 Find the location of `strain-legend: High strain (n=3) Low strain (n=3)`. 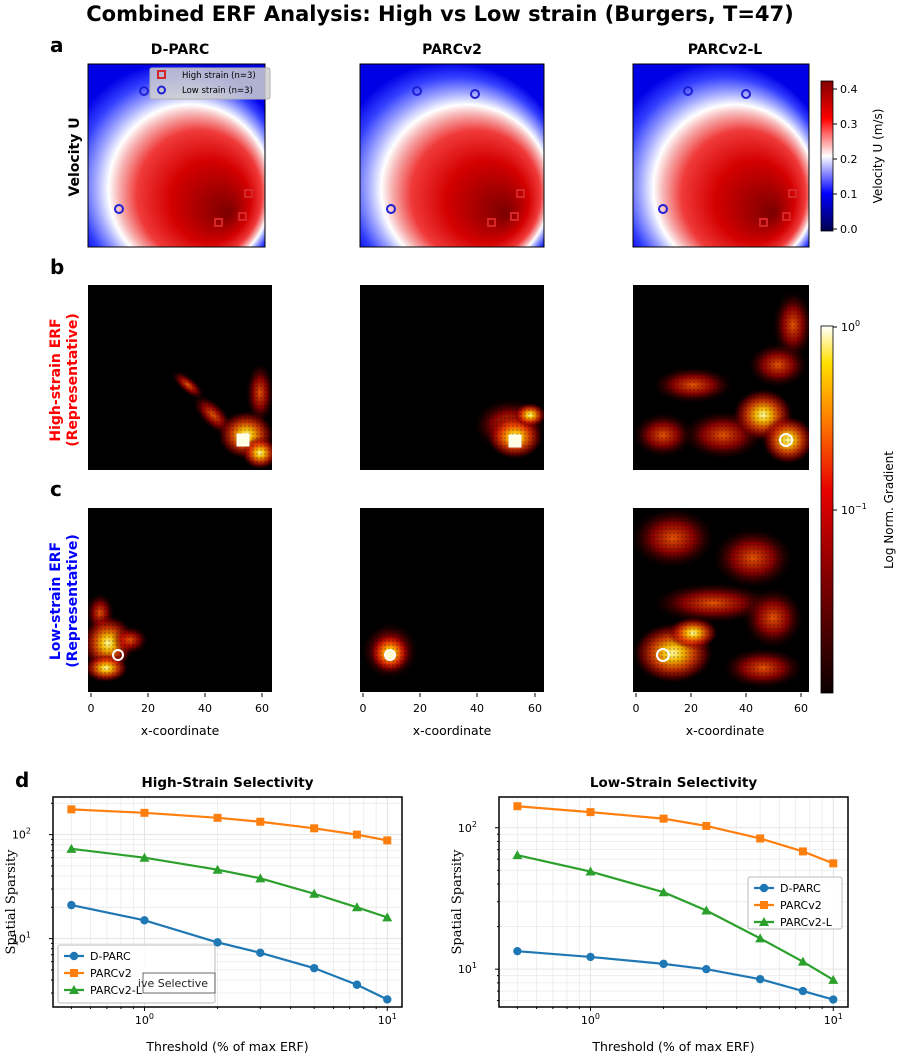

strain-legend: High strain (n=3) Low strain (n=3) is located at coordinates (210, 83).